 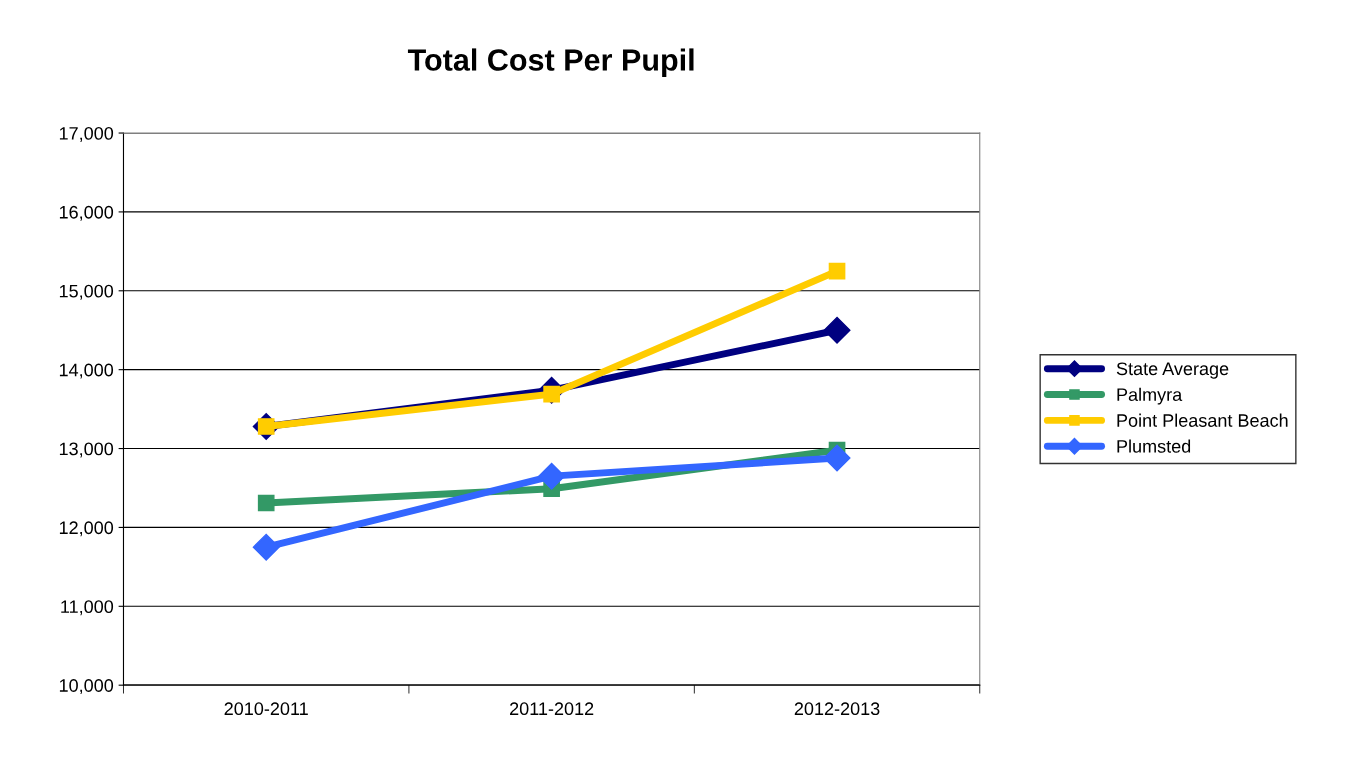 What do you see at coordinates (86, 687) in the screenshot?
I see `y-tick-label: 10,000` at bounding box center [86, 687].